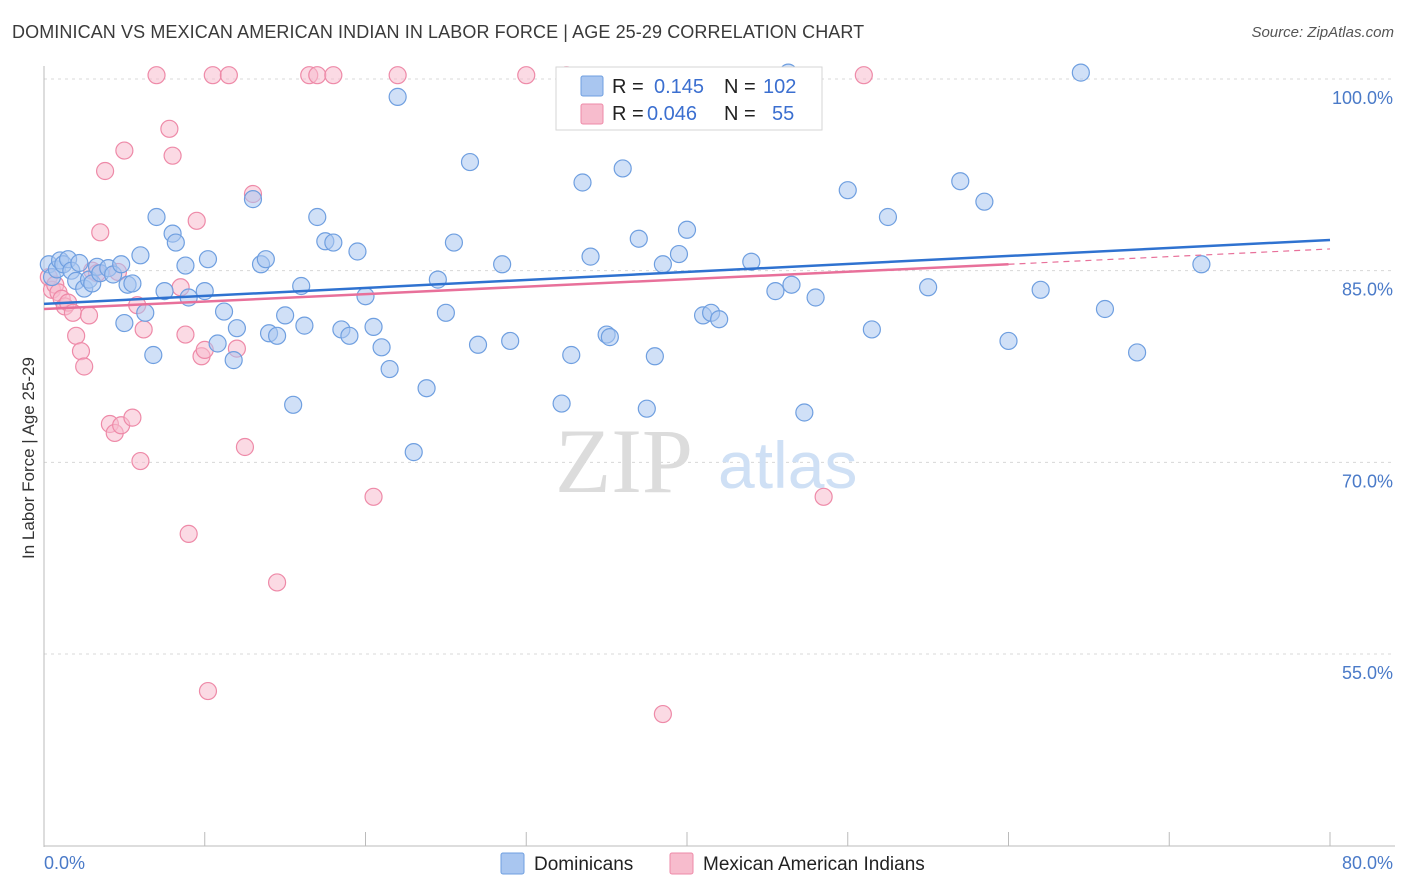 The width and height of the screenshot is (1406, 892). I want to click on y-tick-label: 85.0%, so click(1367, 290).